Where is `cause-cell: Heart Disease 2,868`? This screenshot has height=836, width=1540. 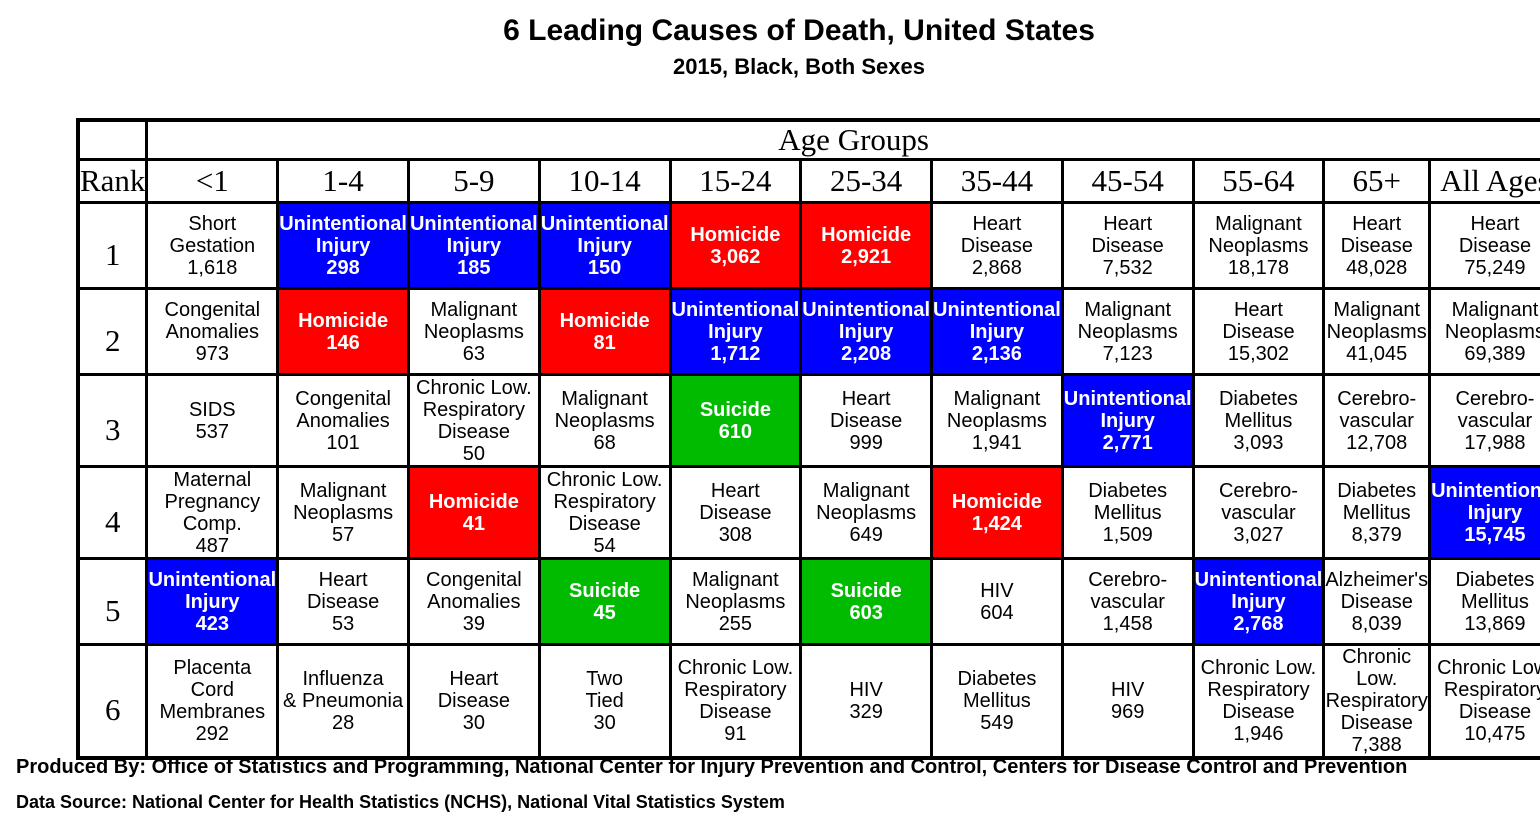
cause-cell: Heart Disease 2,868 is located at coordinates (997, 245).